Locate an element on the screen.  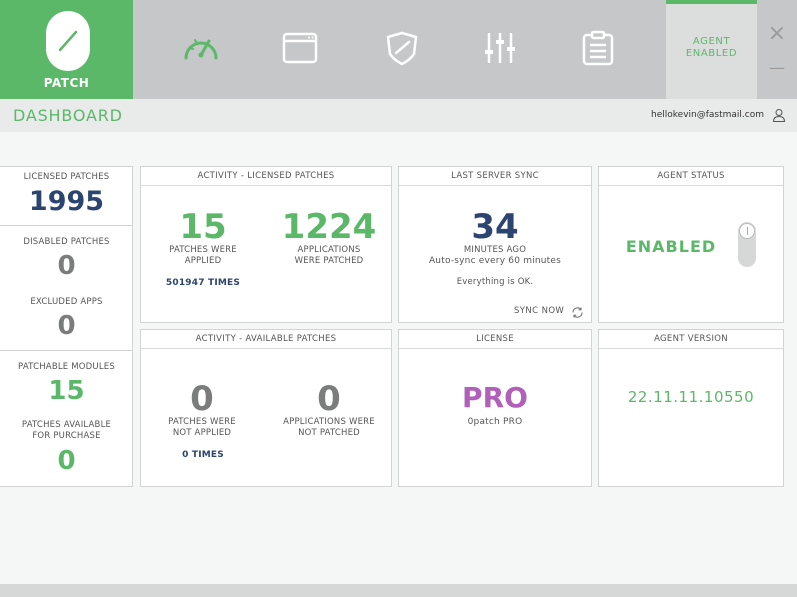
license-value: PRO is located at coordinates (495, 397).